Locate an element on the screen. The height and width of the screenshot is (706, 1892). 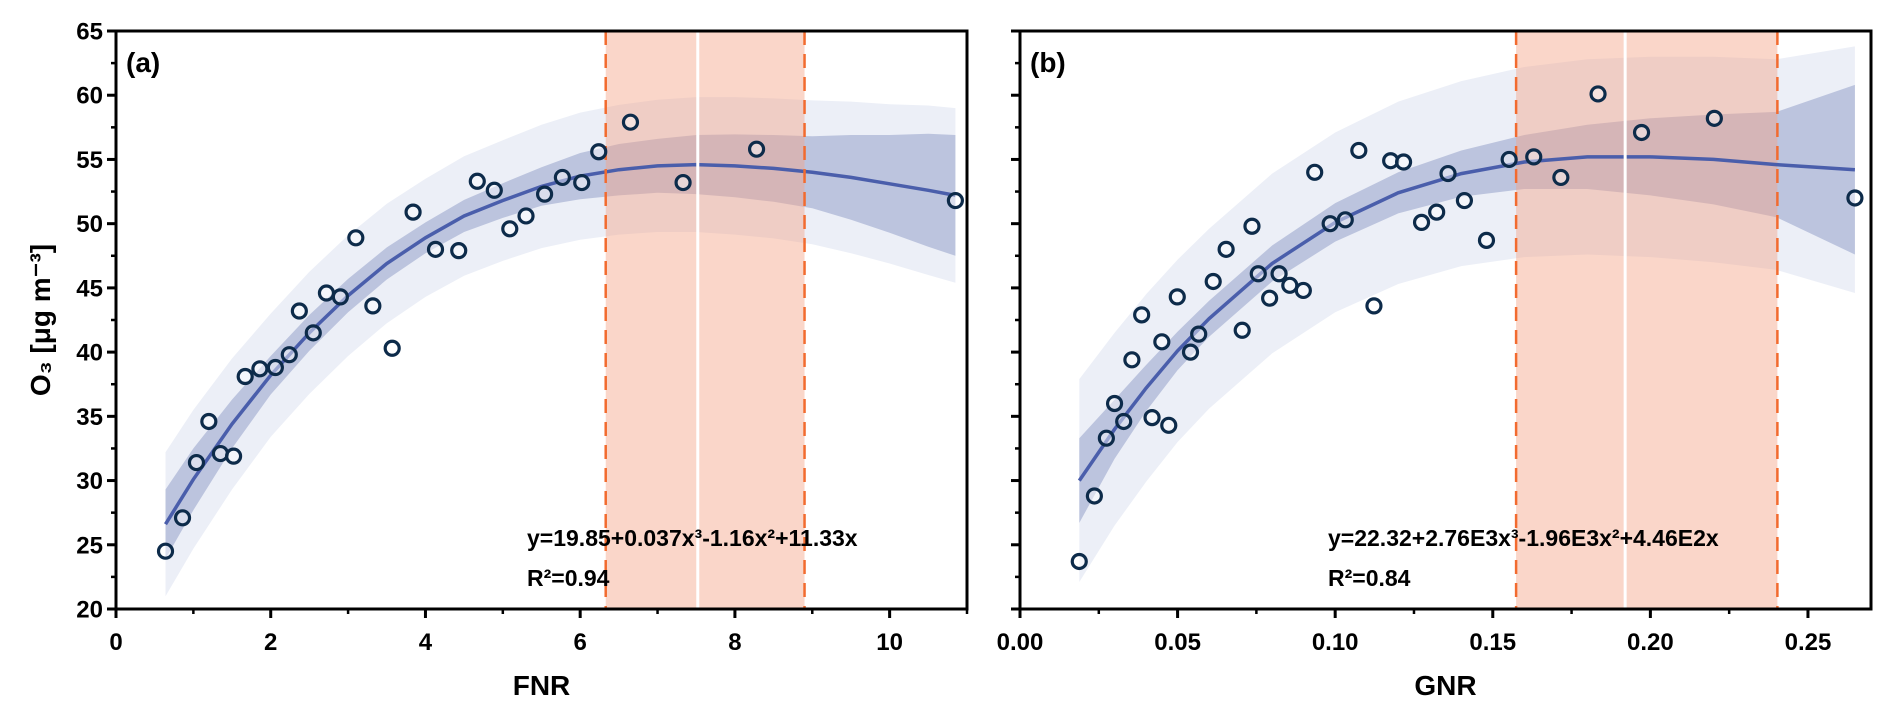
x-tick-label: 0.10 is located at coordinates (1335, 642).